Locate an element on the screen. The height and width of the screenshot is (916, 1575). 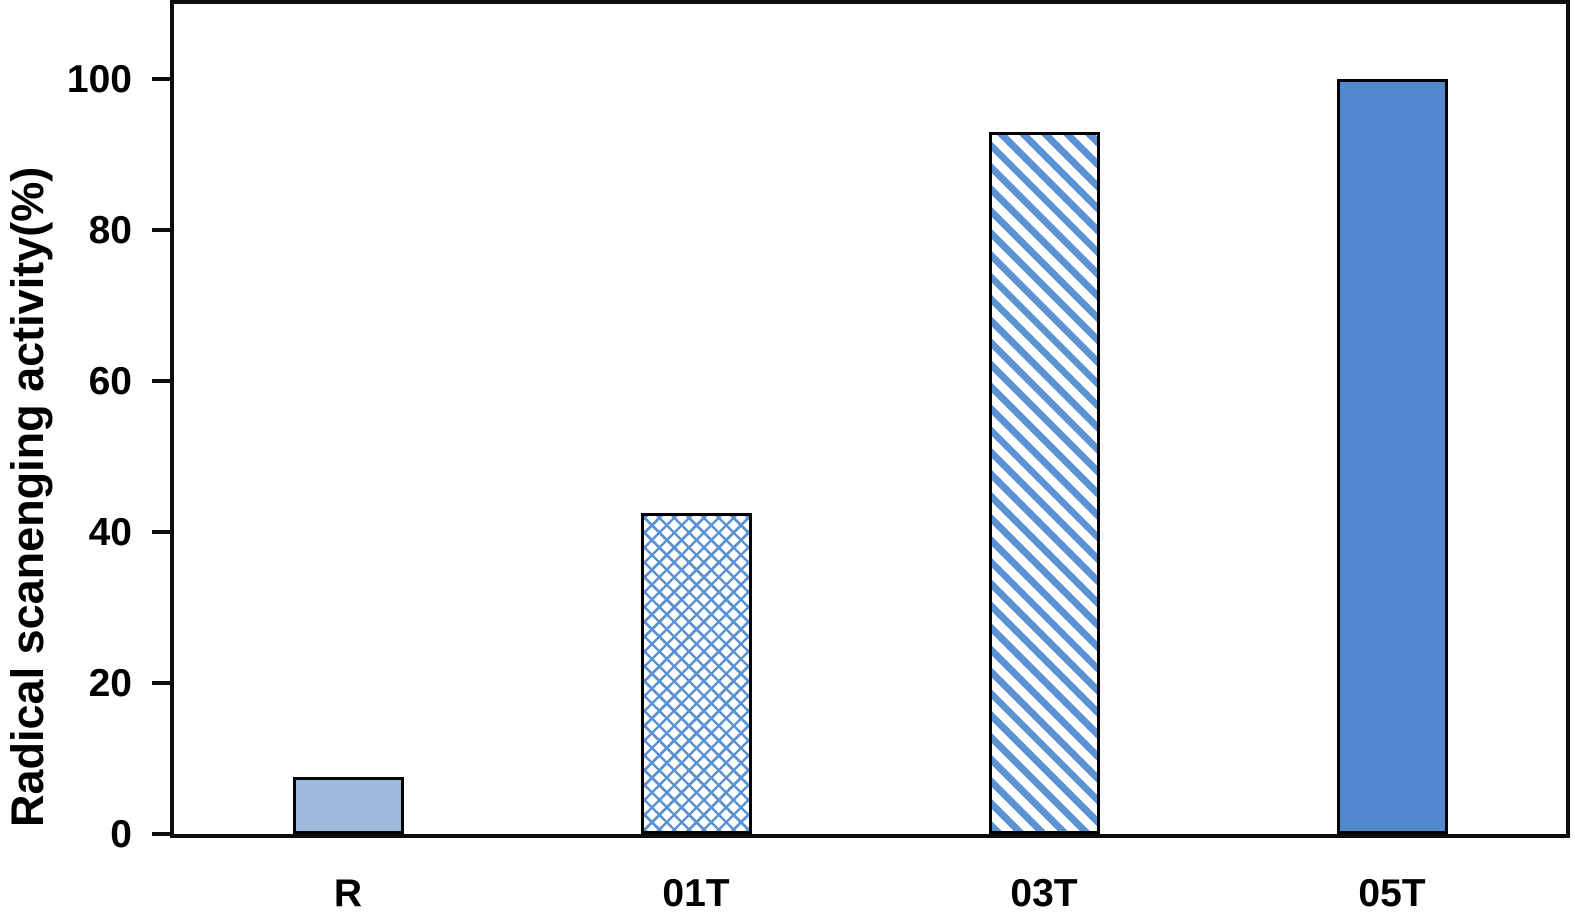
x-tick-label-05T: 05T is located at coordinates (1392, 893).